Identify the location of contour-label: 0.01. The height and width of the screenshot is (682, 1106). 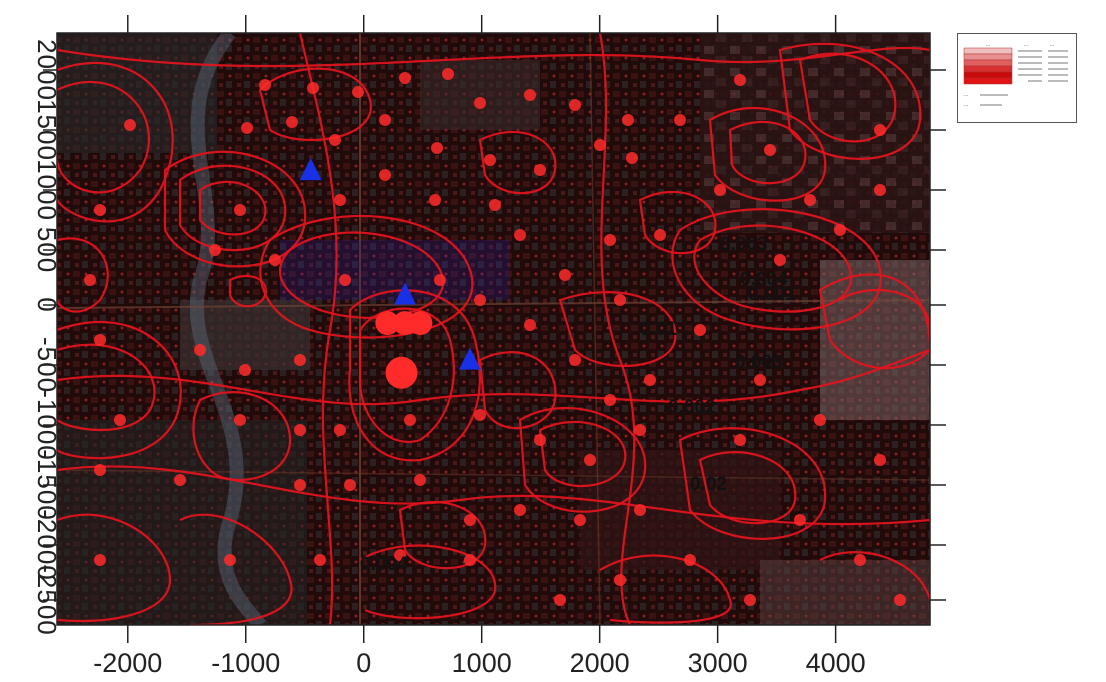
(658, 329).